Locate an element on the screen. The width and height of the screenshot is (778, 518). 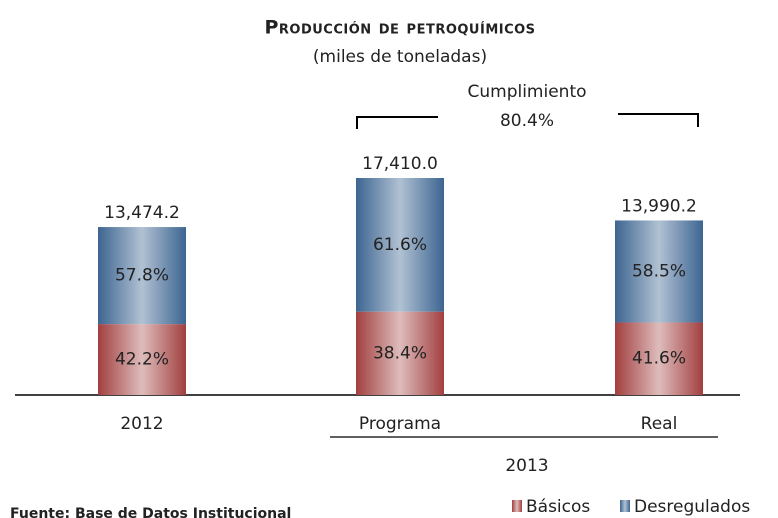
value-label: 57.8% is located at coordinates (142, 276).